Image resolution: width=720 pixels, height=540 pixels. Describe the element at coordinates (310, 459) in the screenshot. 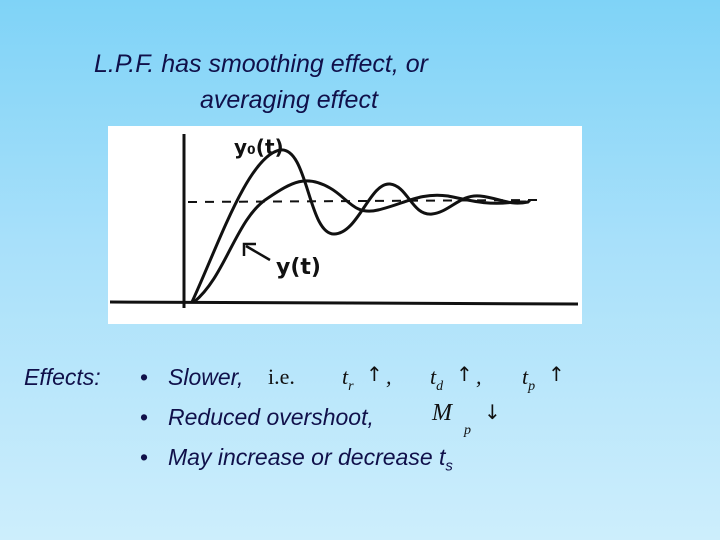

I see `item-3-text: May increase or decrease ts` at that location.